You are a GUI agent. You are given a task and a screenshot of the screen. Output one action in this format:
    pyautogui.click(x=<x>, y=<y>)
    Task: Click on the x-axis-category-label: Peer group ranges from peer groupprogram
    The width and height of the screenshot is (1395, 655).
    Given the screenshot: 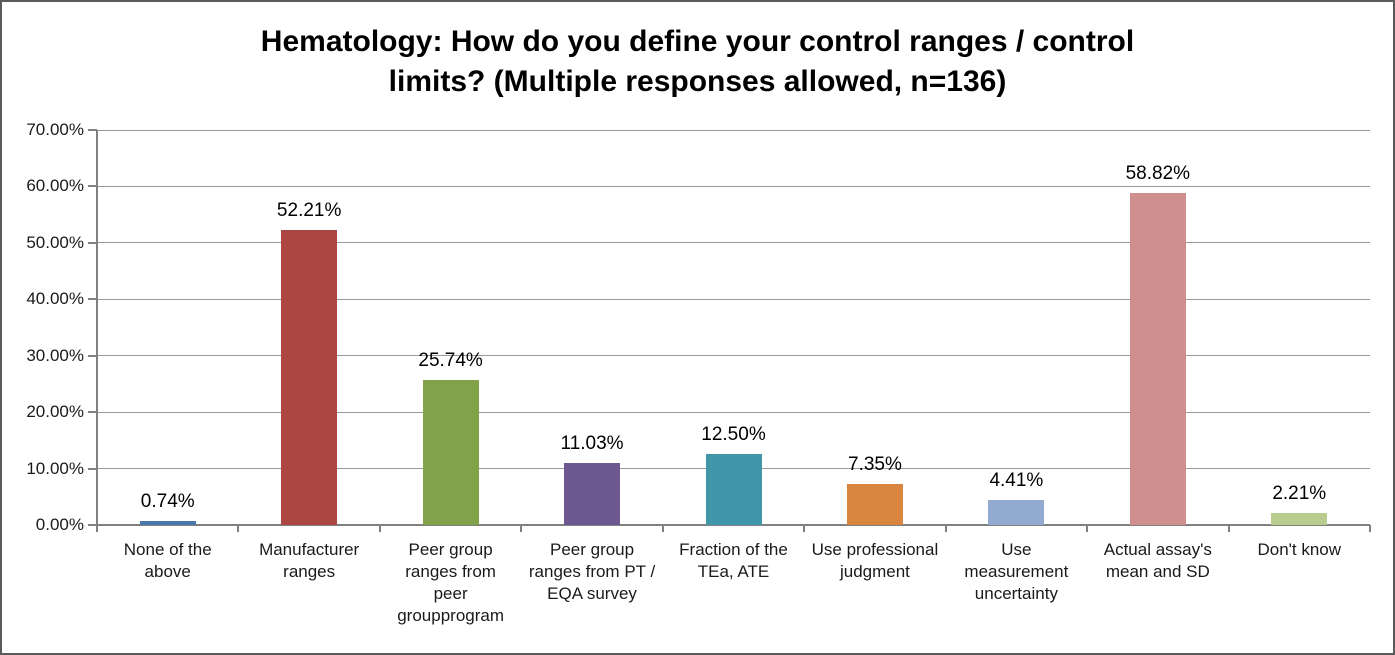 What is the action you would take?
    pyautogui.click(x=450, y=583)
    